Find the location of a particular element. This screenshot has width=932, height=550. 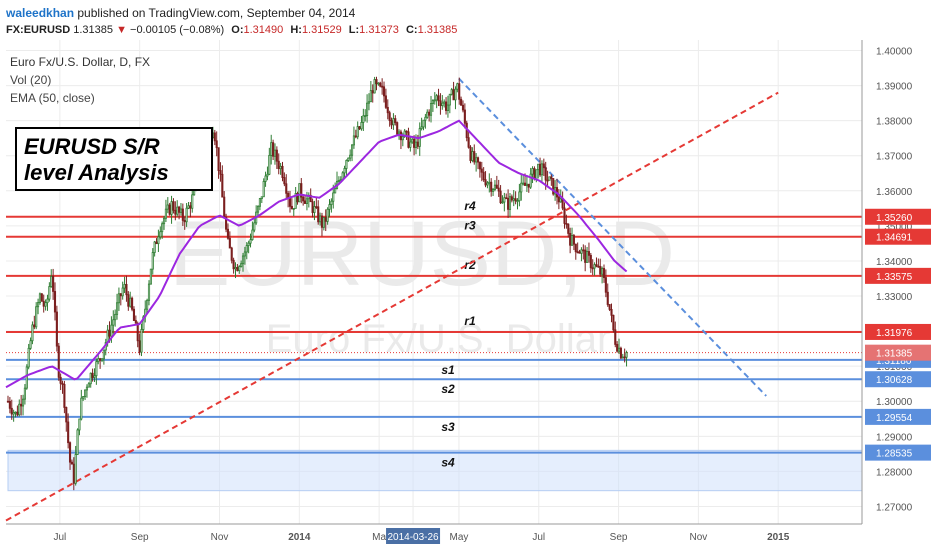

support-s1-badge-label: 1.31180 is located at coordinates (894, 361).